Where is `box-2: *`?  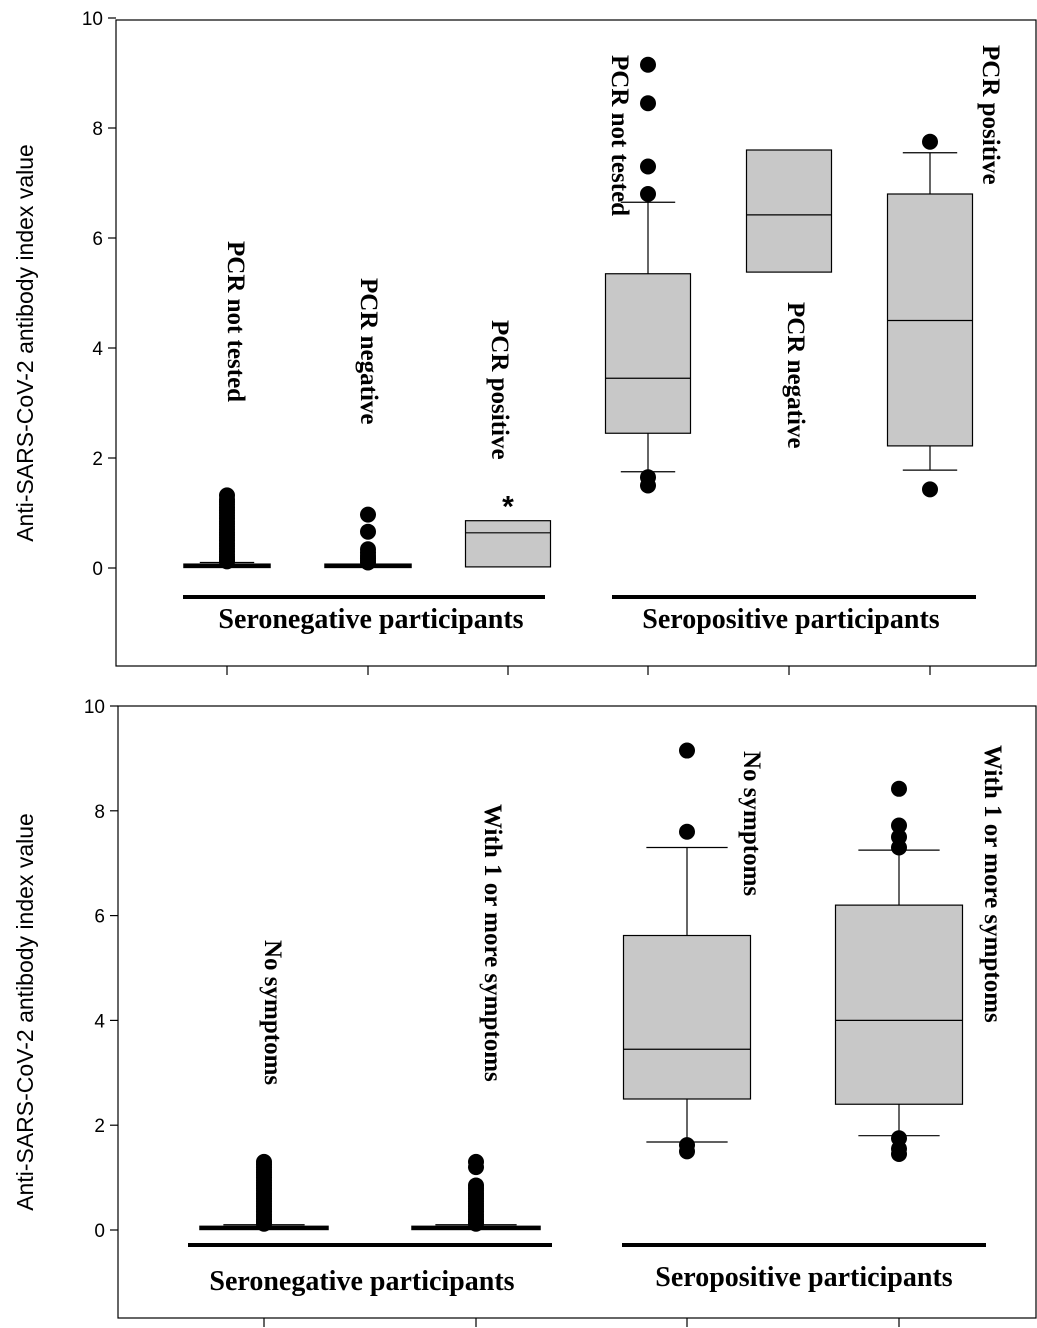 box-2: * is located at coordinates (508, 529).